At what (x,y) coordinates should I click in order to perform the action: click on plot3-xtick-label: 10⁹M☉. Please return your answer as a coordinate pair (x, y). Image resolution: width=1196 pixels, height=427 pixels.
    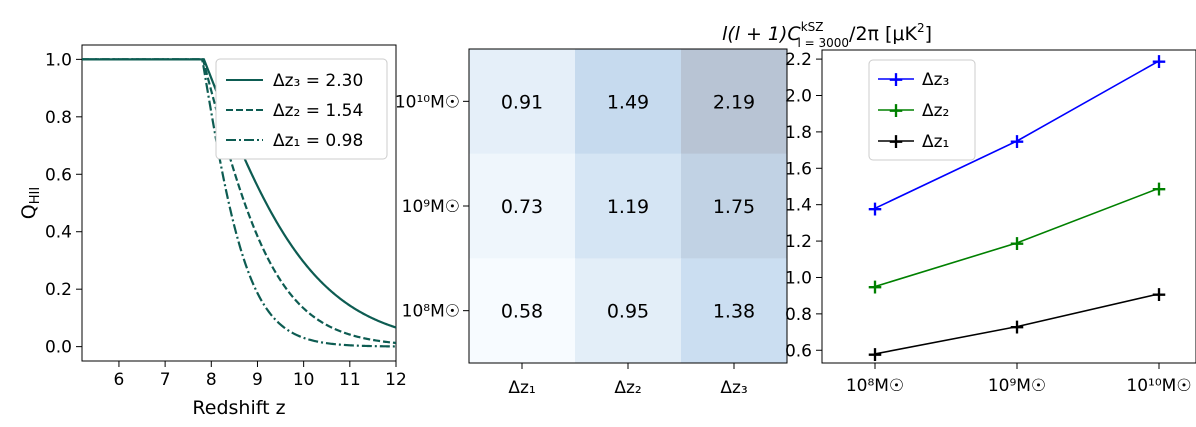
    Looking at the image, I should click on (1017, 386).